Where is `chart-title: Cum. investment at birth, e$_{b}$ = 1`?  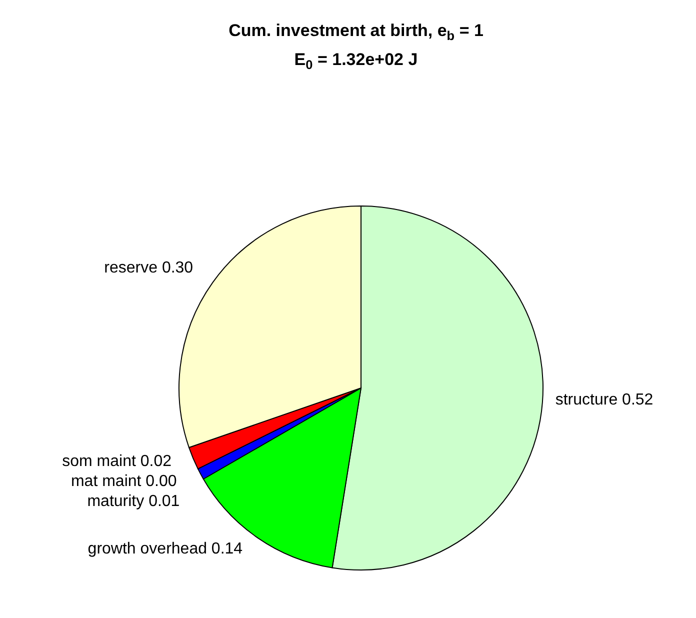
chart-title: Cum. investment at birth, e$_{b}$ = 1 is located at coordinates (356, 32).